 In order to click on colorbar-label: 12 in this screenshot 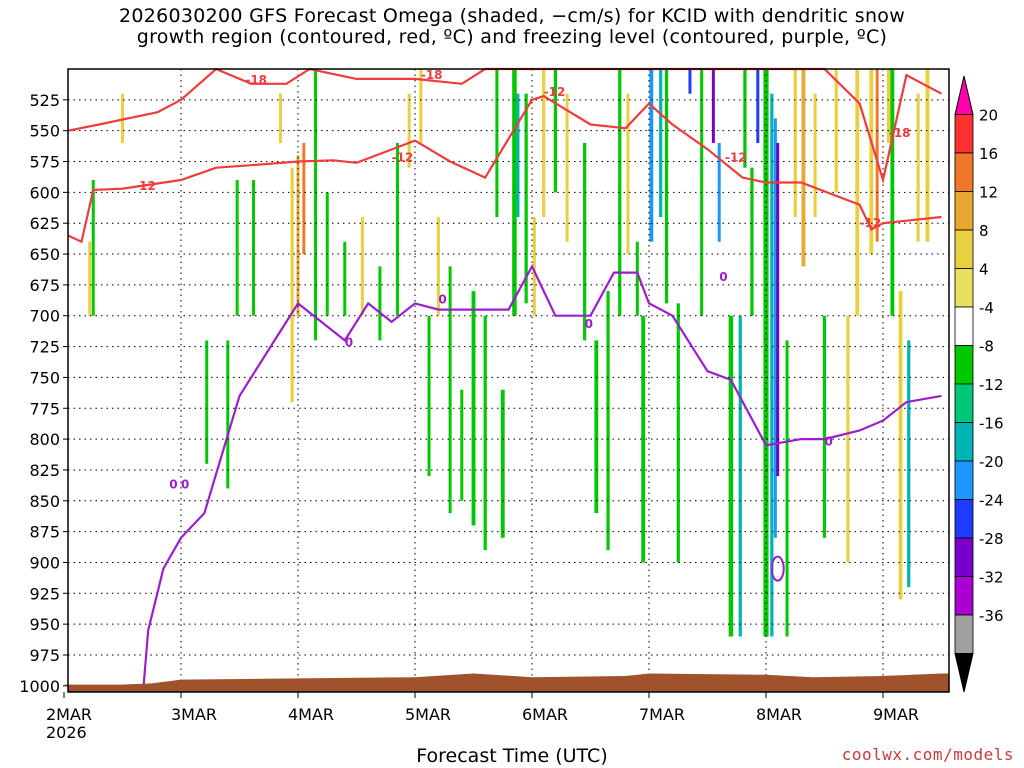, I will do `click(988, 193)`.